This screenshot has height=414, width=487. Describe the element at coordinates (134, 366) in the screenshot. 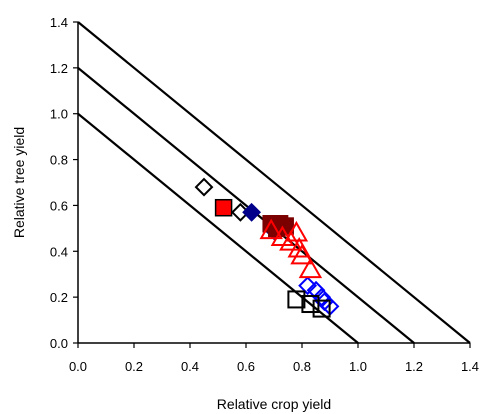

I see `x-tick-label: 0.2` at that location.